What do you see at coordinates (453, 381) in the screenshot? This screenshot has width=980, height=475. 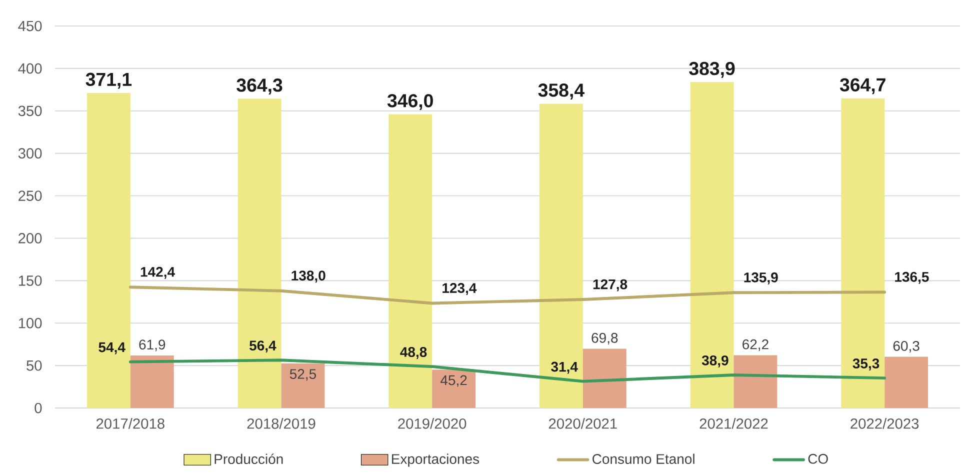 I see `data-label: 45,2` at bounding box center [453, 381].